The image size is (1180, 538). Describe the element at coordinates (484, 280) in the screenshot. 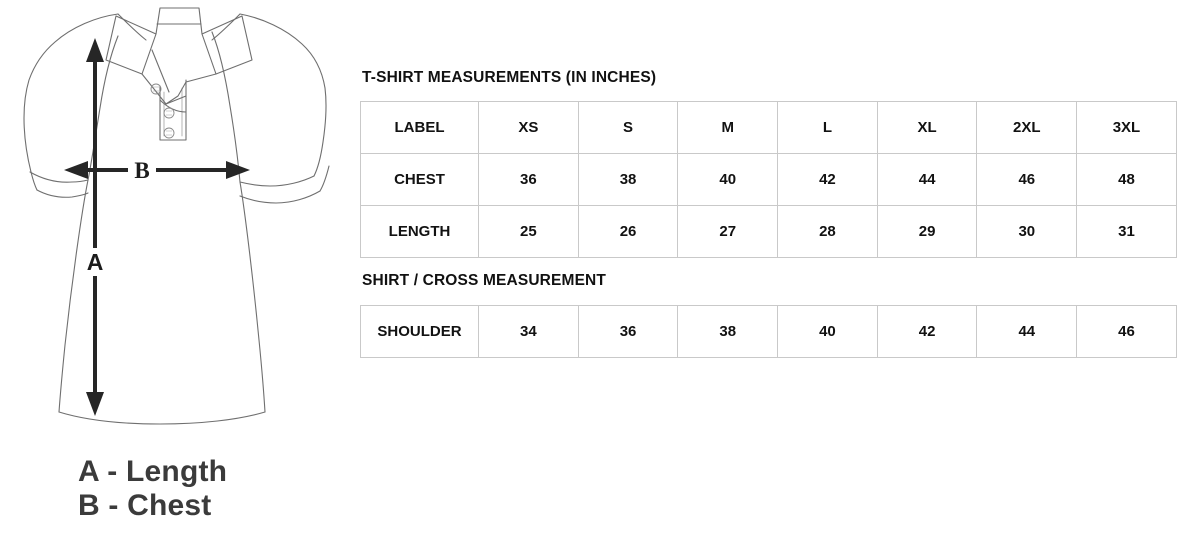

I see `shoulder-heading: SHIRT / CROSS MEASUREMENT` at that location.